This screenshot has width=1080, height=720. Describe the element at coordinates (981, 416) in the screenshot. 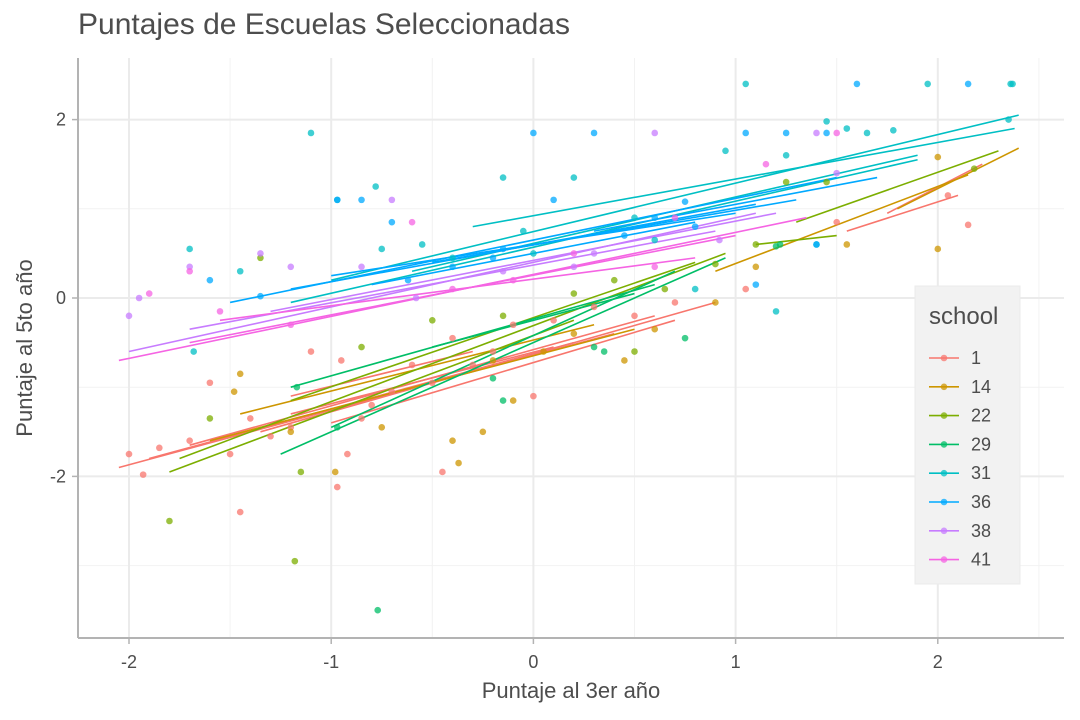

I see `legend-label: 22` at that location.